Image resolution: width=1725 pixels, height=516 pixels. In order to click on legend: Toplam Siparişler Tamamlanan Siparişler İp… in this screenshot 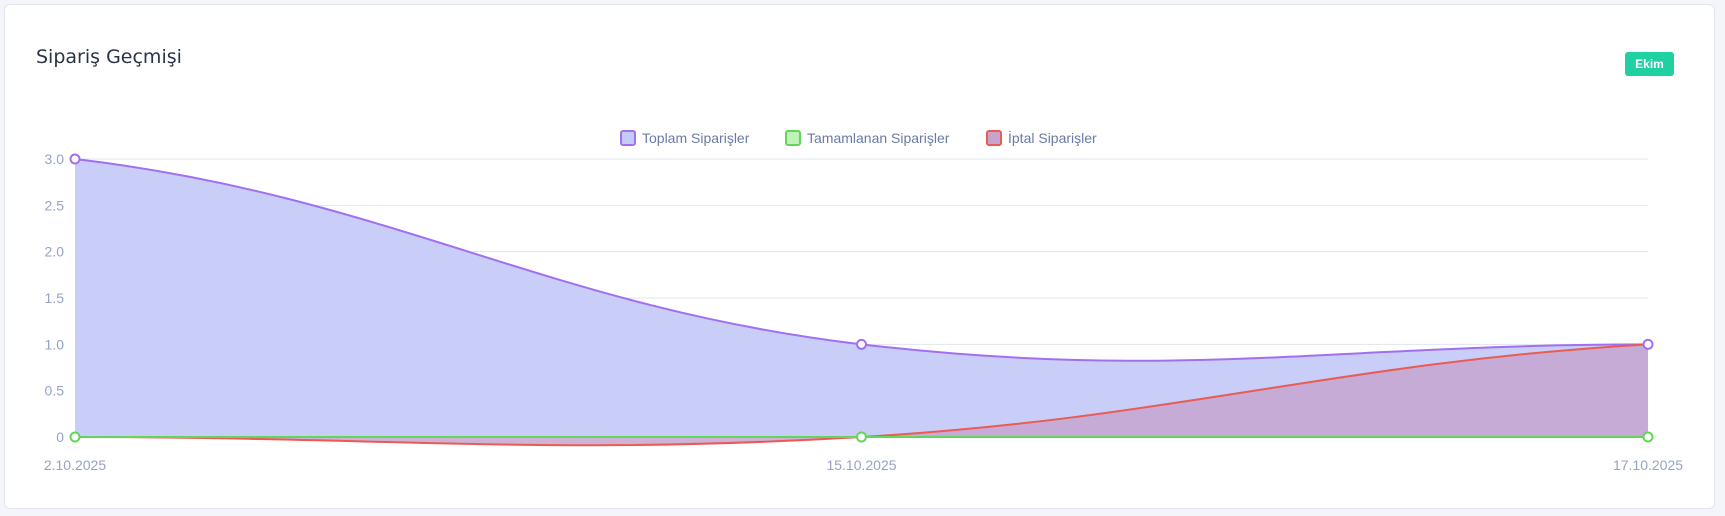, I will do `click(858, 137)`.